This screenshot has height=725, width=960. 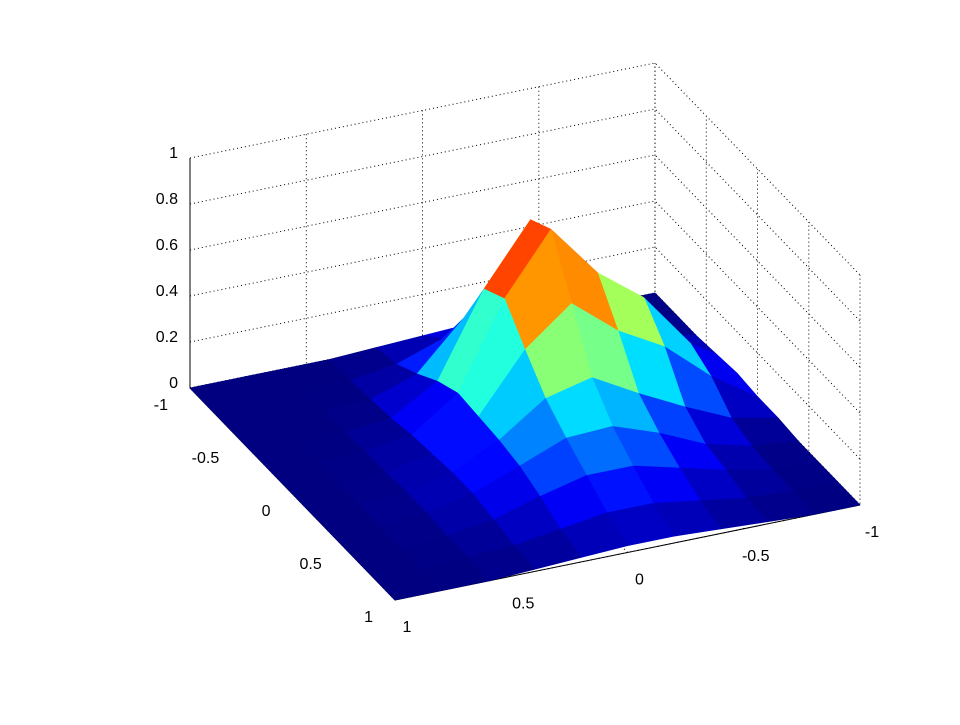 What do you see at coordinates (407, 627) in the screenshot?
I see `x-tick-label: 1` at bounding box center [407, 627].